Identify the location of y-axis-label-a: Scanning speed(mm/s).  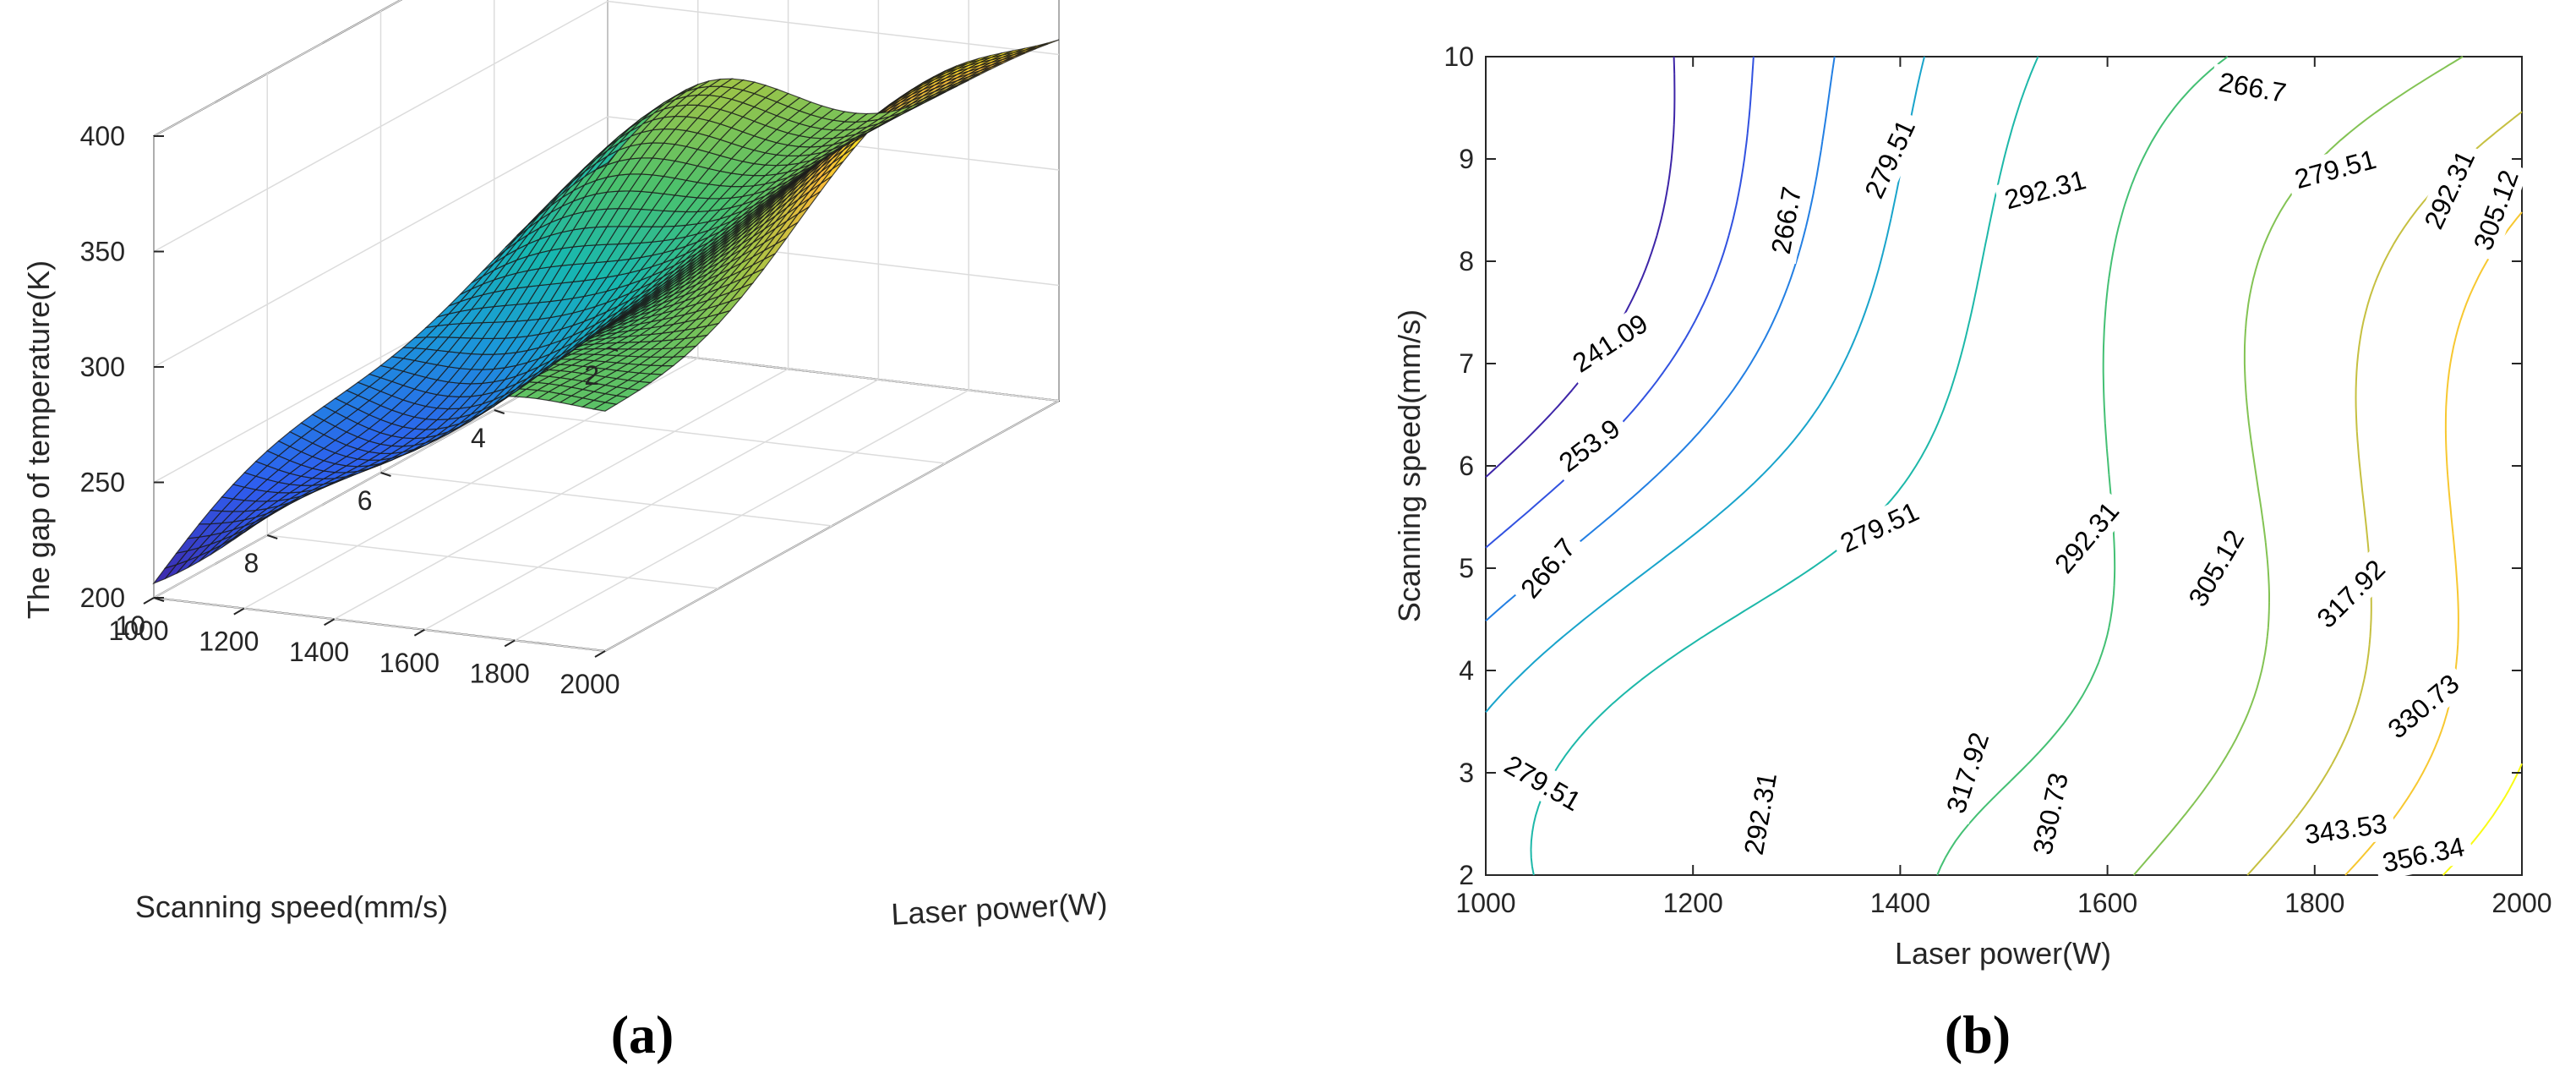
(291, 907).